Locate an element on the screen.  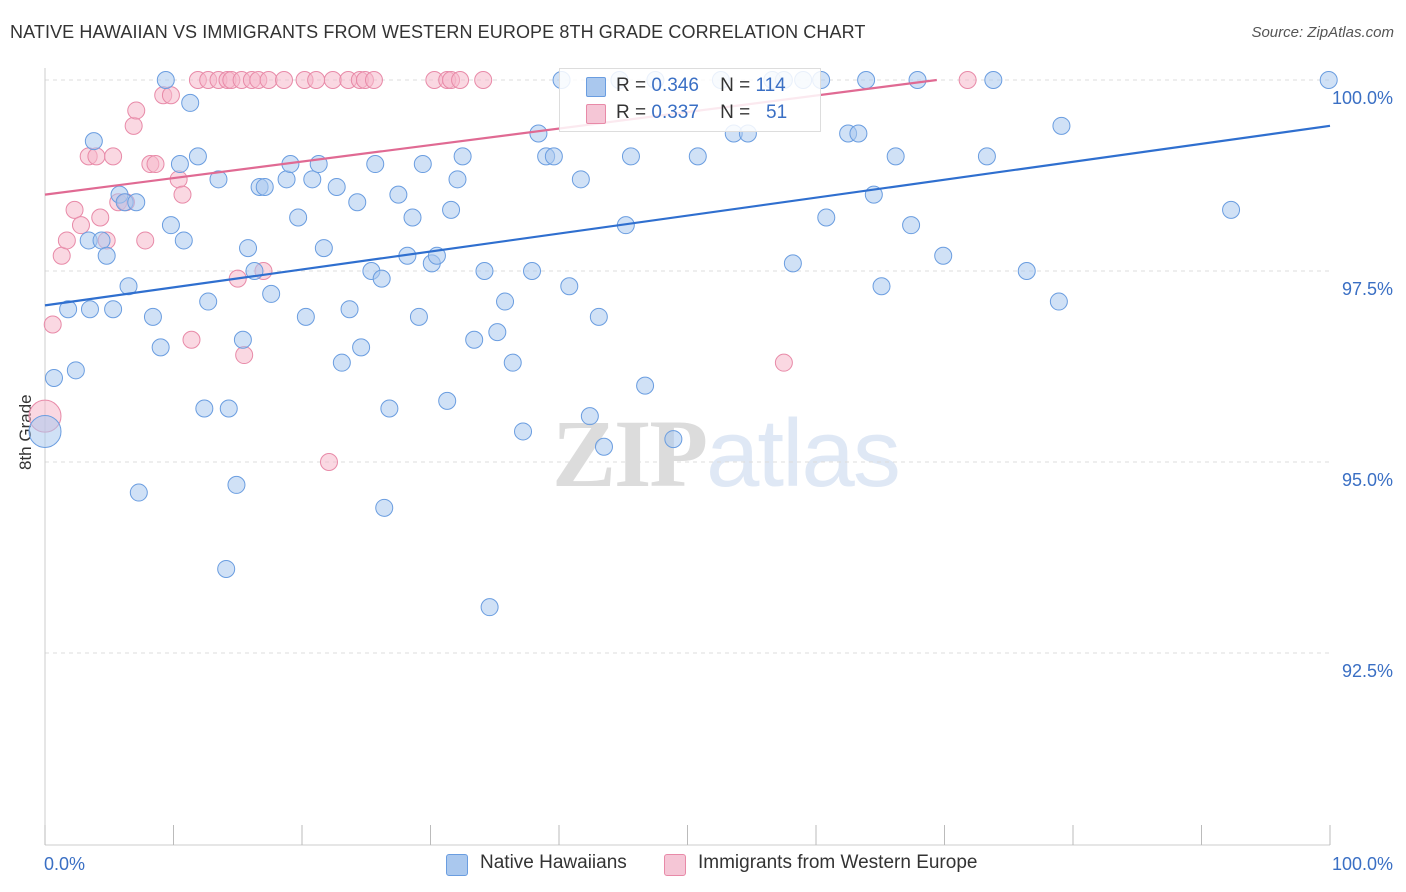
y-tick-label: 100.0% is located at coordinates (1362, 98).